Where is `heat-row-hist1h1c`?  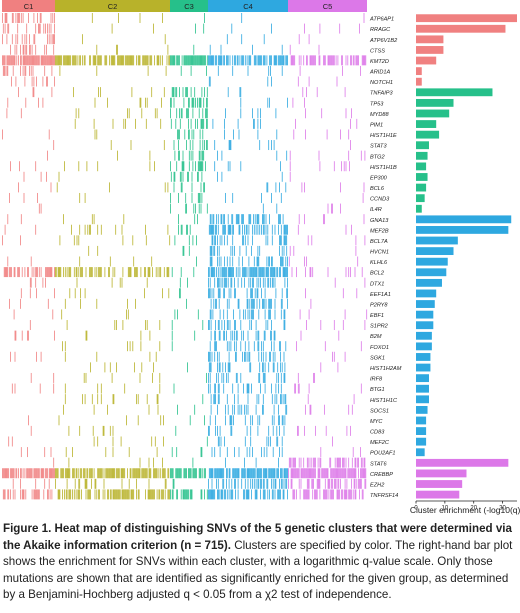
heat-row-hist1h1c is located at coordinates (209, 399).